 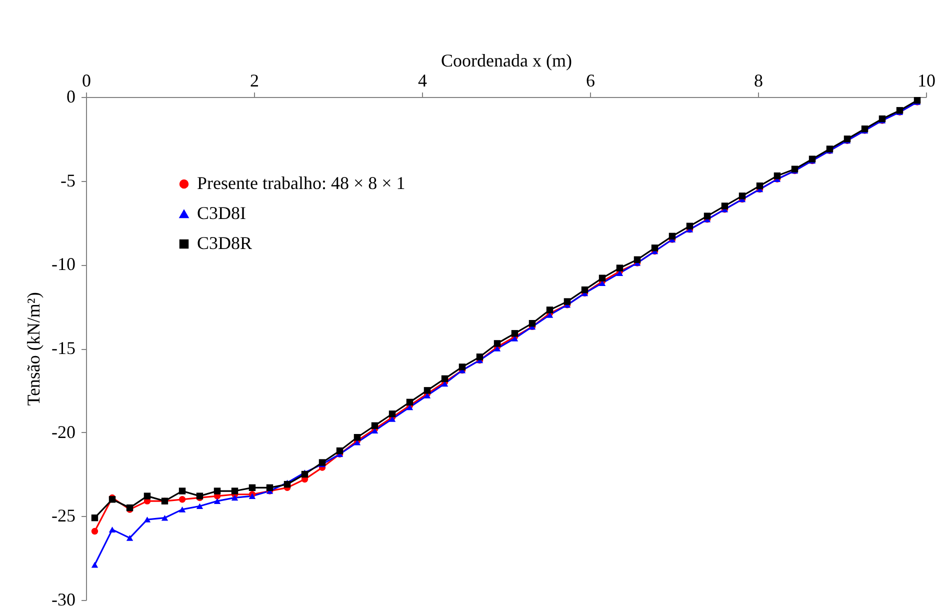 I want to click on y-tick-label: -15, so click(x=64, y=348).